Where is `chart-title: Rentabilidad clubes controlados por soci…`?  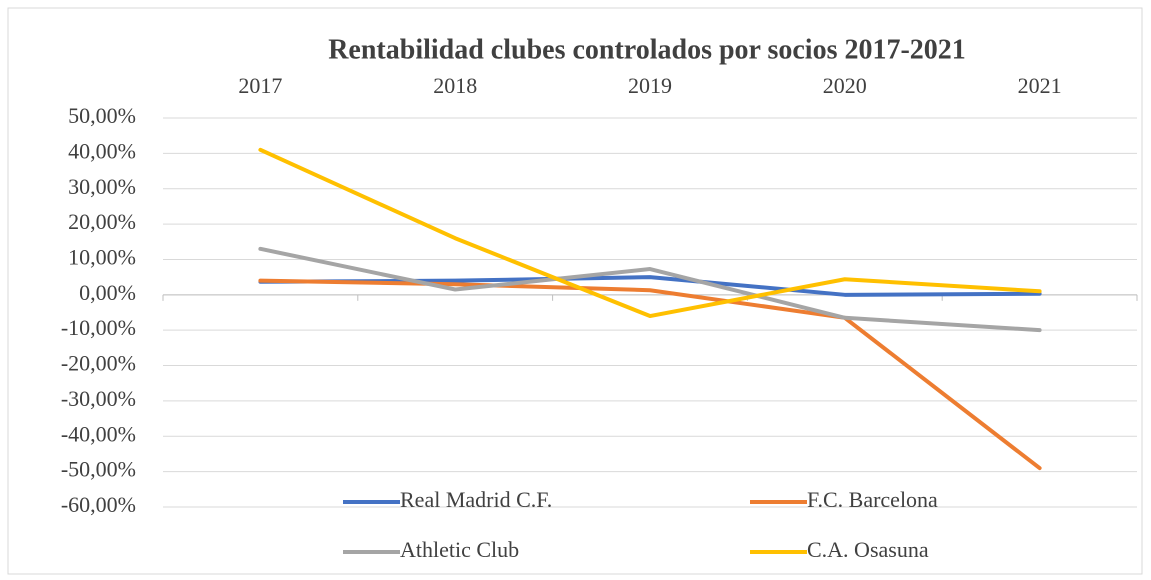 chart-title: Rentabilidad clubes controlados por soci… is located at coordinates (647, 49).